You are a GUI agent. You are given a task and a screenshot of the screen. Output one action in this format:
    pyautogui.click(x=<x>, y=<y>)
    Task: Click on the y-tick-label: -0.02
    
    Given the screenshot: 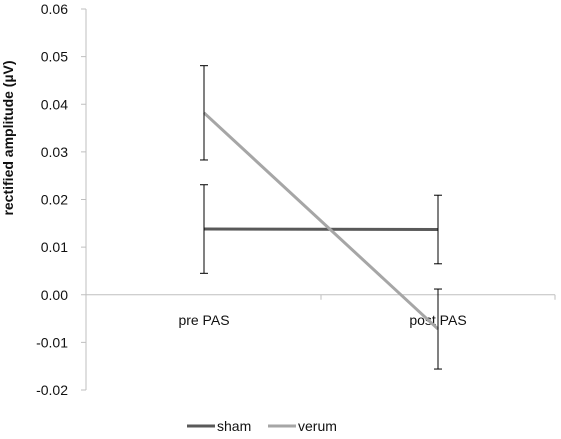 What is the action you would take?
    pyautogui.click(x=52, y=390)
    